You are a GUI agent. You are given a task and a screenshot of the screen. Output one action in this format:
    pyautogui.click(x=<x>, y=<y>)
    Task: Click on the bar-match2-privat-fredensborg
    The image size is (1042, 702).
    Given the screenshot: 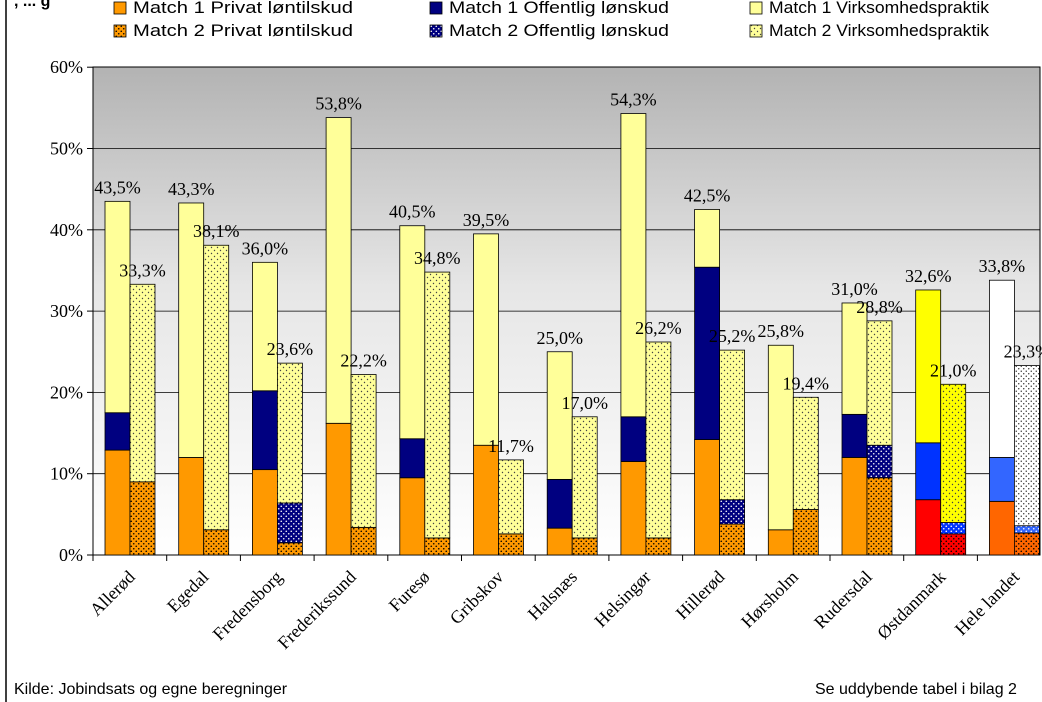 What is the action you would take?
    pyautogui.click(x=289, y=549)
    